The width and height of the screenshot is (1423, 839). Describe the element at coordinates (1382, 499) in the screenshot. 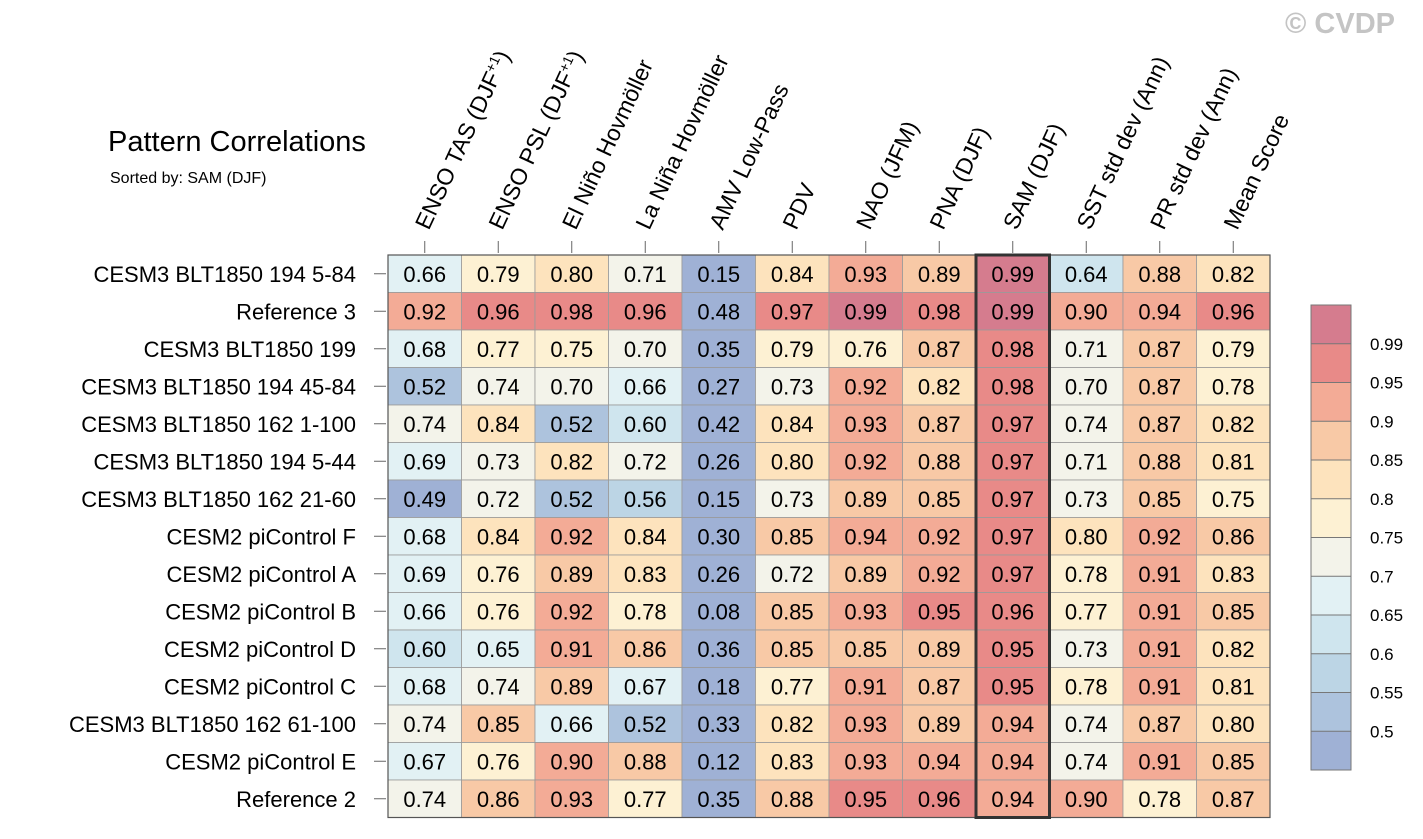

I see `colorbar-label: 0.8` at that location.